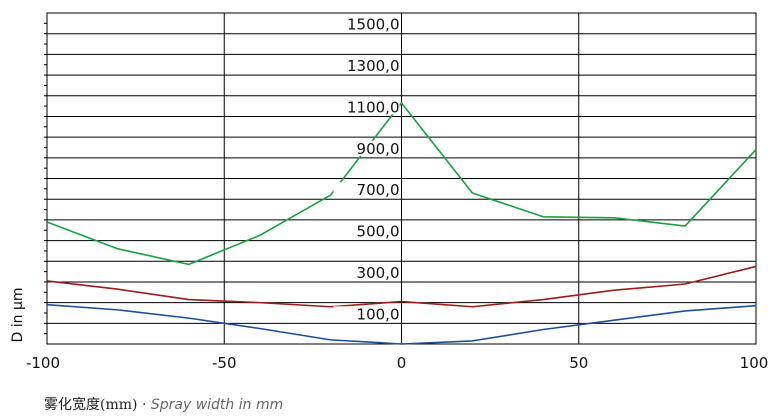 The image size is (776, 418). I want to click on caption-chinese: 雾化宽度(mm), so click(90, 405).